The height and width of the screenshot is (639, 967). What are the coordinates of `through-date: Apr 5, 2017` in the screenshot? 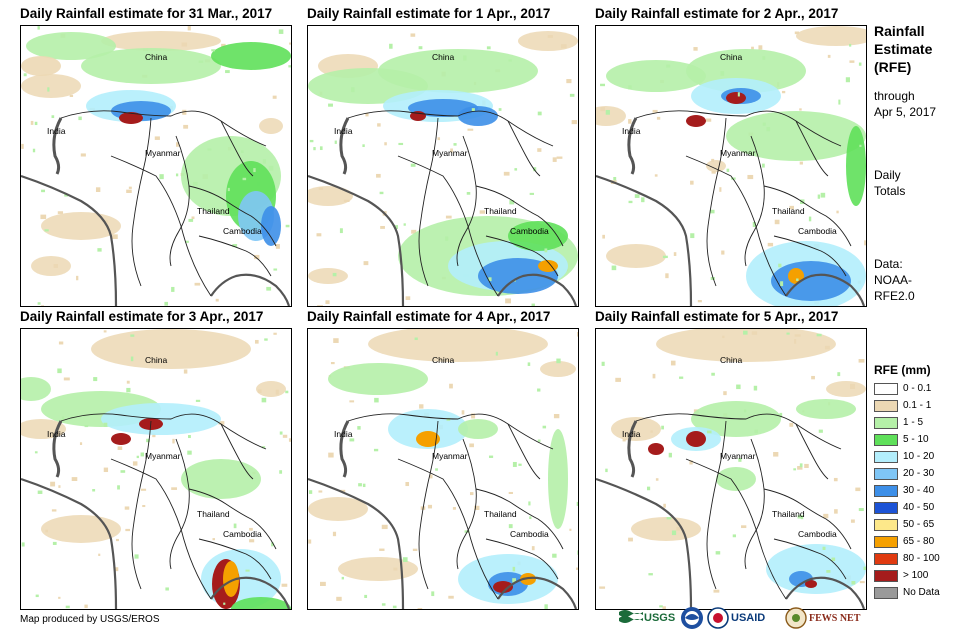 It's located at (905, 112).